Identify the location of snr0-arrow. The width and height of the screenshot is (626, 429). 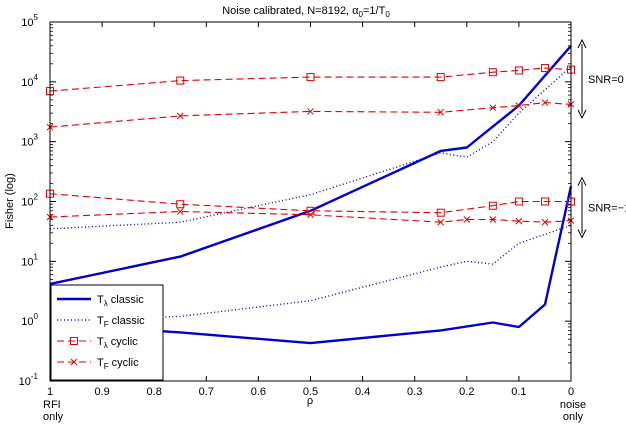
(582, 78).